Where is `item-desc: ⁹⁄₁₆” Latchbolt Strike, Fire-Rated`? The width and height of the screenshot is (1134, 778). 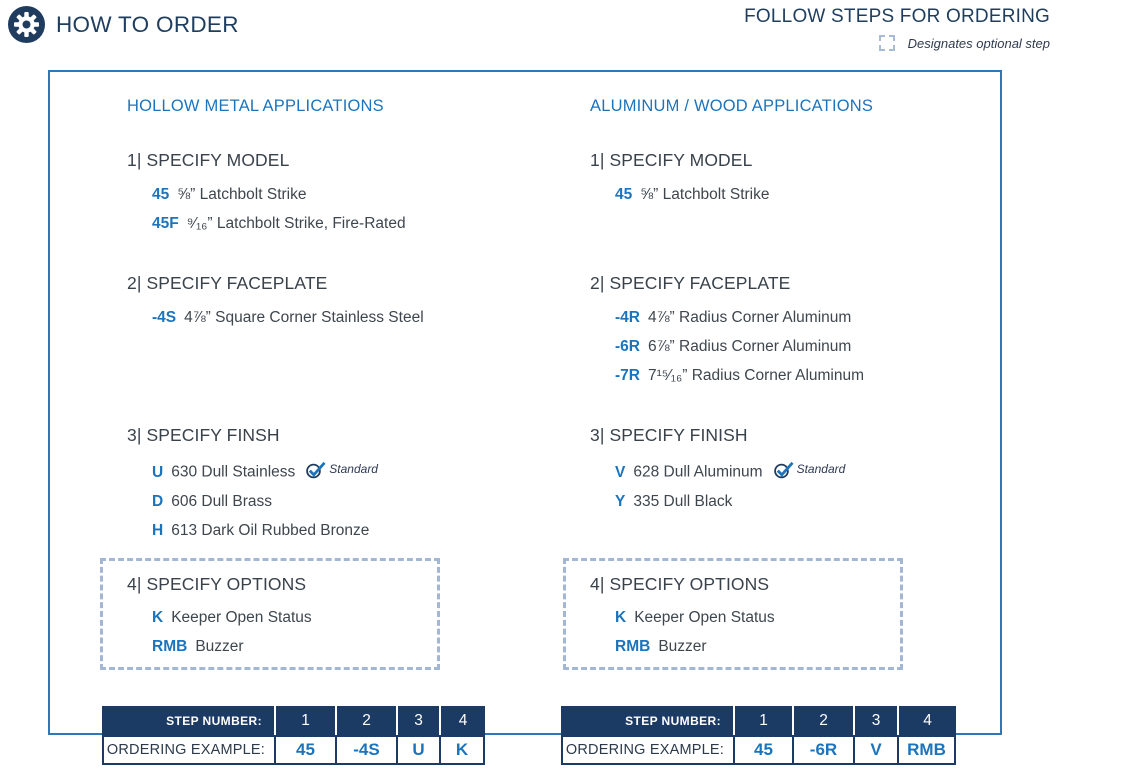 item-desc: ⁹⁄₁₆” Latchbolt Strike, Fire-Rated is located at coordinates (296, 223).